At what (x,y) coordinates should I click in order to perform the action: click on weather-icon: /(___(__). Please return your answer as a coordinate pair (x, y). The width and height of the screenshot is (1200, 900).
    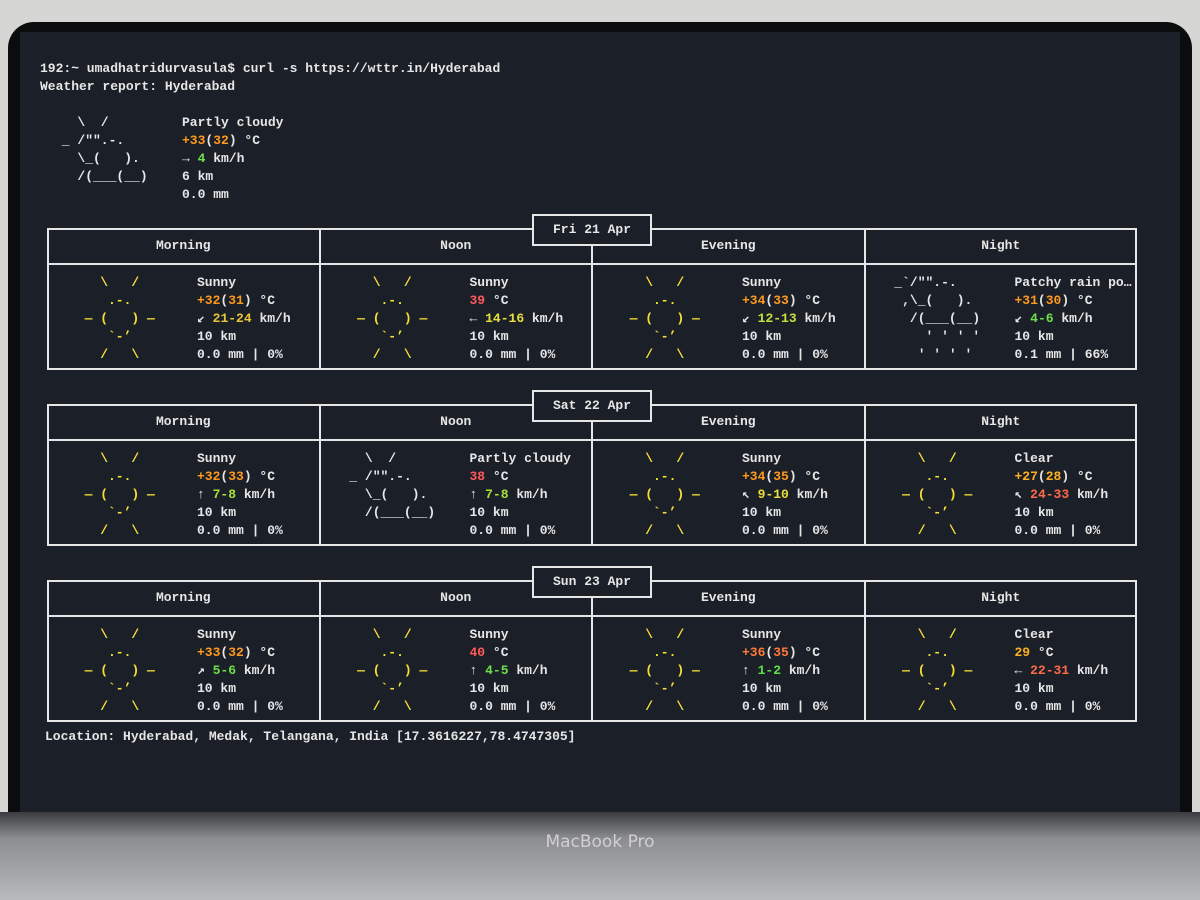
    Looking at the image, I should click on (392, 512).